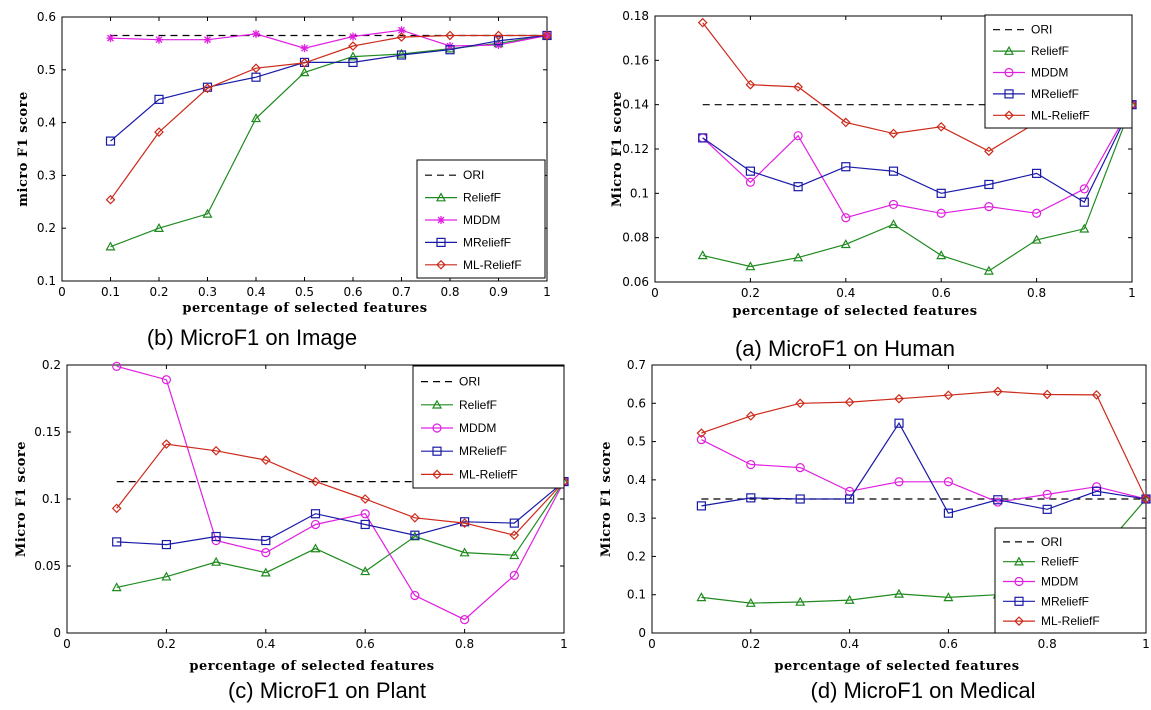 Image resolution: width=1151 pixels, height=710 pixels. Describe the element at coordinates (923, 690) in the screenshot. I see `chart-caption: (d) MicroF1 on Medical` at that location.